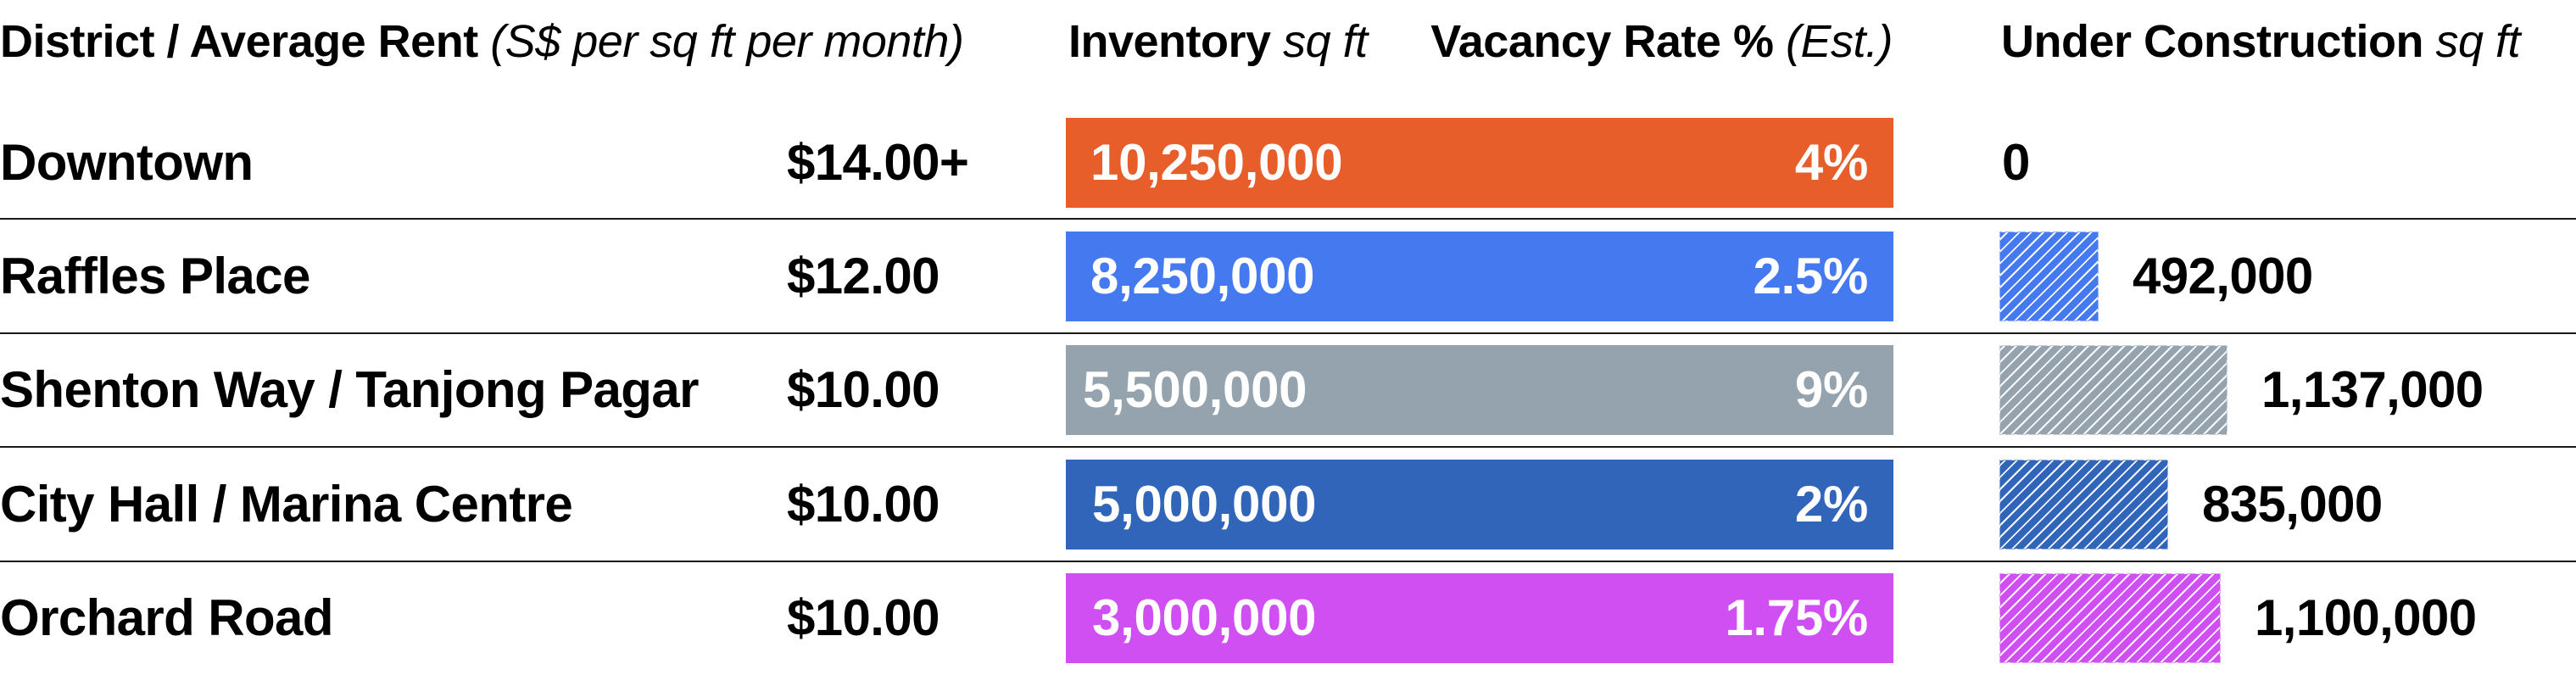 This screenshot has height=675, width=2576. What do you see at coordinates (2016, 162) in the screenshot?
I see `under-construction-value: 0` at bounding box center [2016, 162].